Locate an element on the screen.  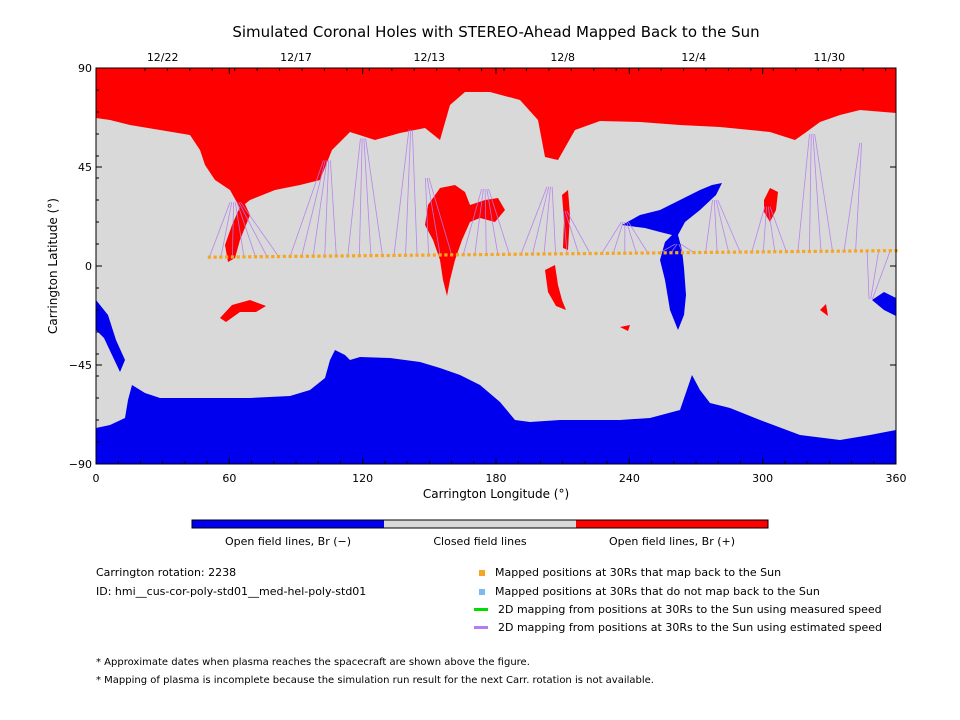
x-tick-label: 0 is located at coordinates (96, 478).